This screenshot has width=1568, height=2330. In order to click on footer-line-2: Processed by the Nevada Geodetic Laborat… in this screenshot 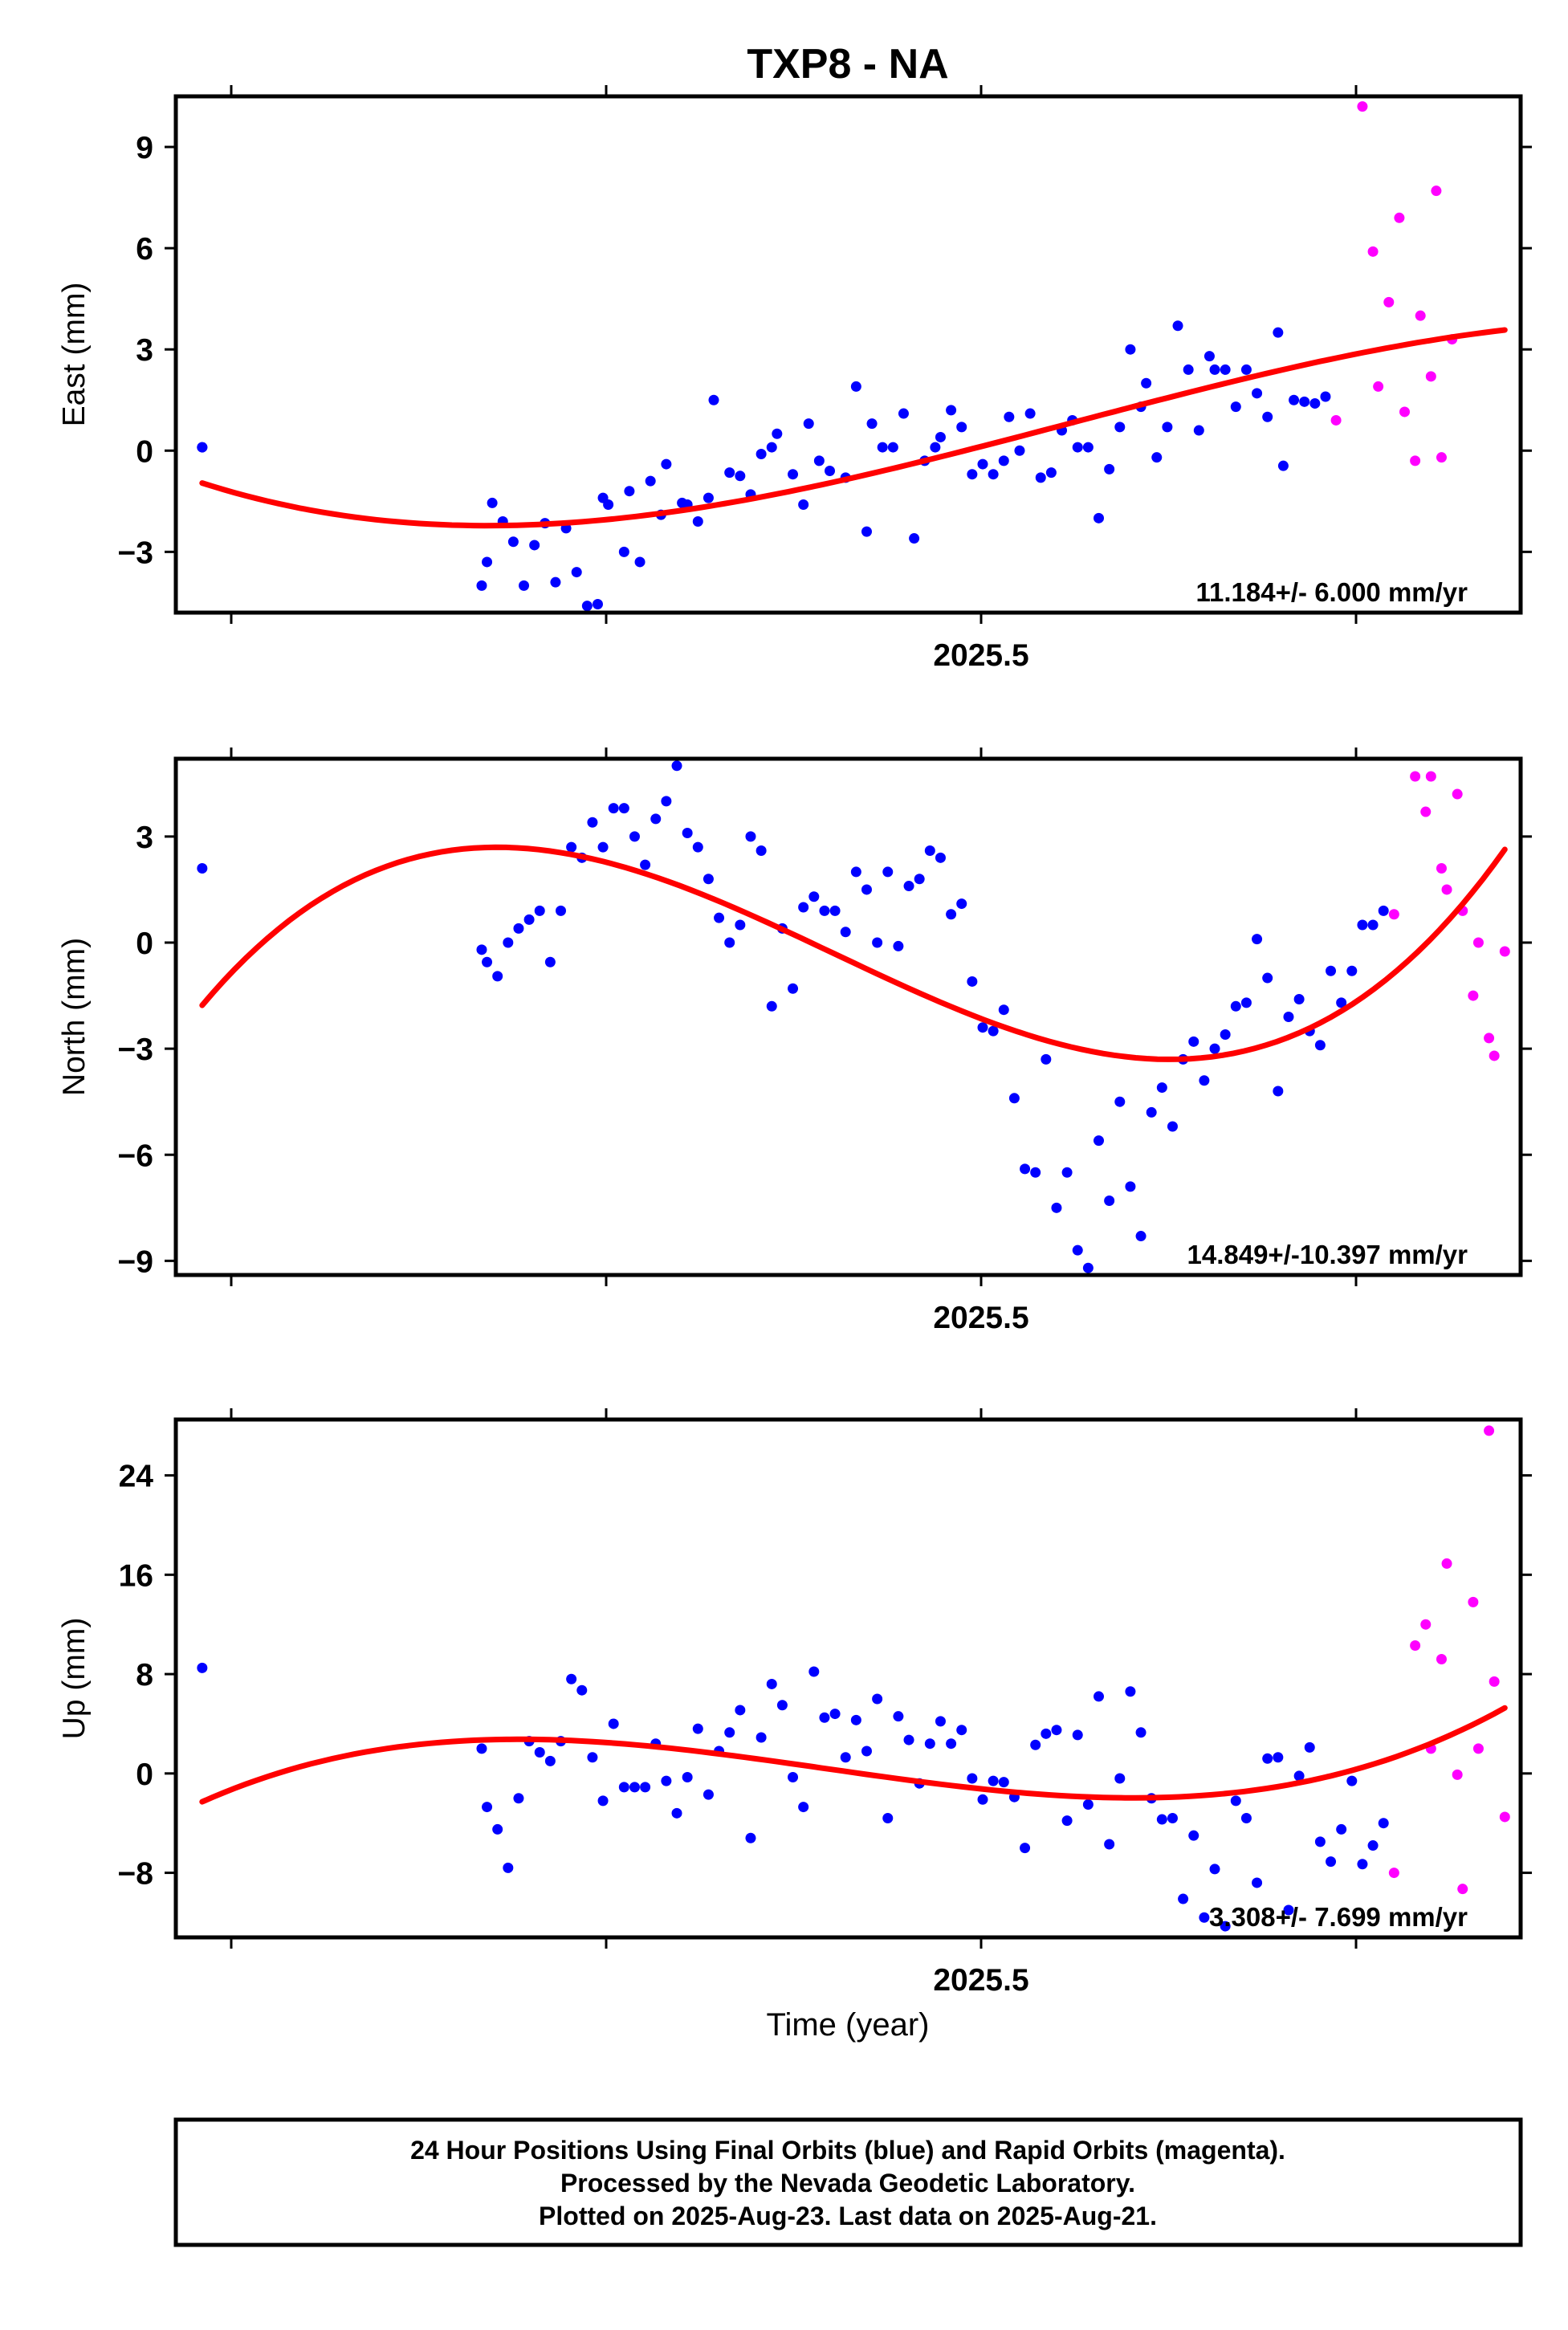, I will do `click(847, 2183)`.